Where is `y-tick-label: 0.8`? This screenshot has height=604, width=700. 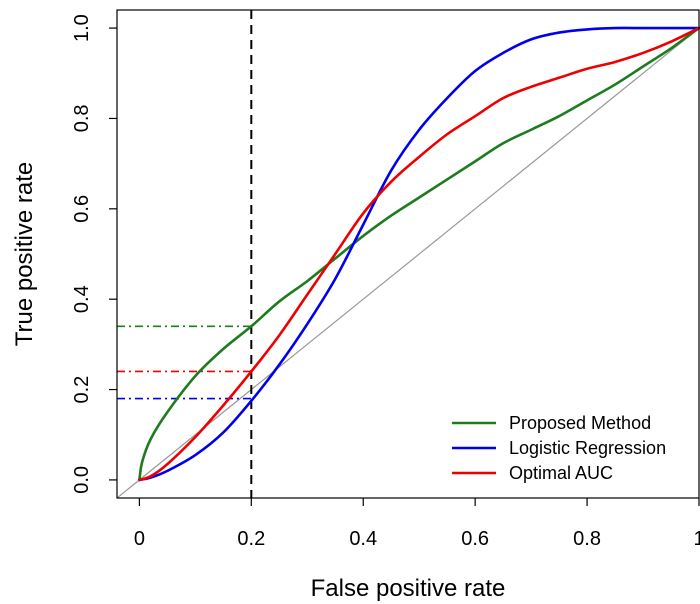
y-tick-label: 0.8 is located at coordinates (82, 118).